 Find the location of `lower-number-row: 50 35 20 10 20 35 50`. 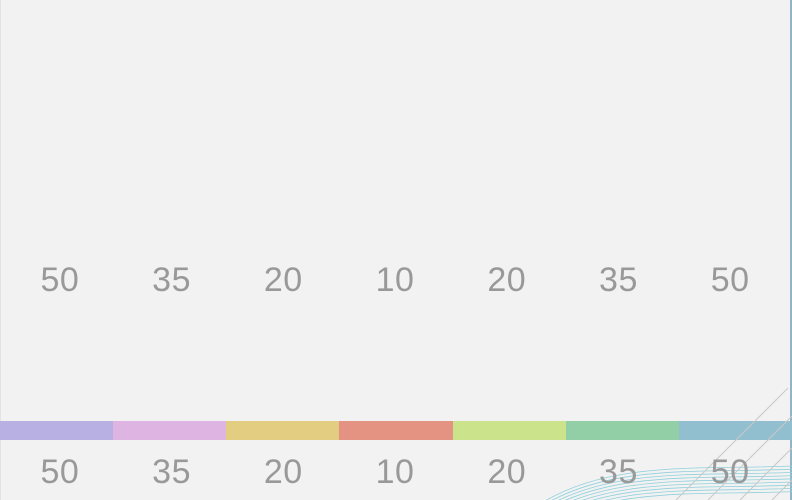

lower-number-row: 50 35 20 10 20 35 50 is located at coordinates (395, 472).